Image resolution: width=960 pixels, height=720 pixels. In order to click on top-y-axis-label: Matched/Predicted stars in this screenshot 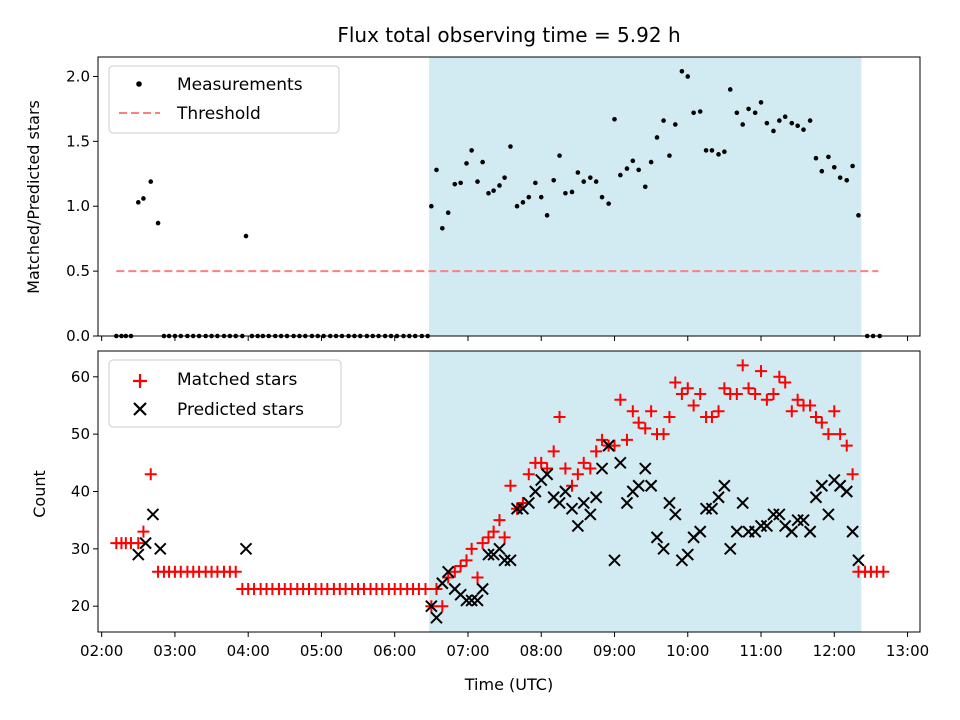, I will do `click(33, 197)`.